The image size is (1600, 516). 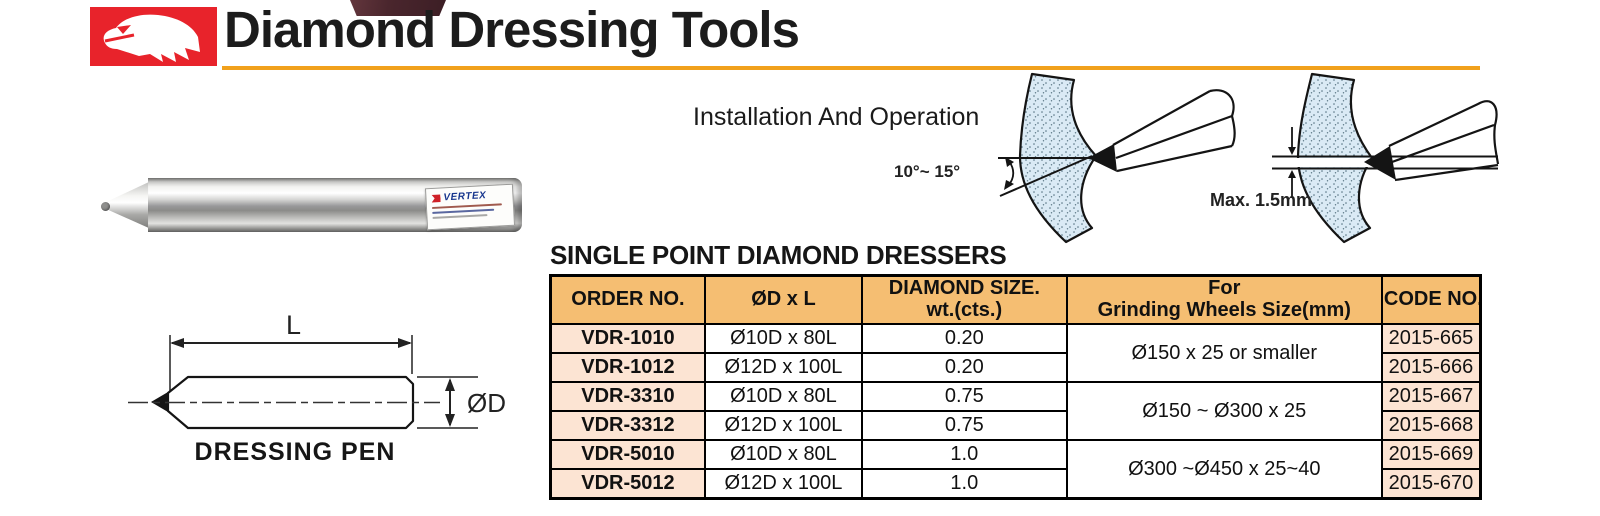 I want to click on vertex-brand-text: VERTEX, so click(x=465, y=197).